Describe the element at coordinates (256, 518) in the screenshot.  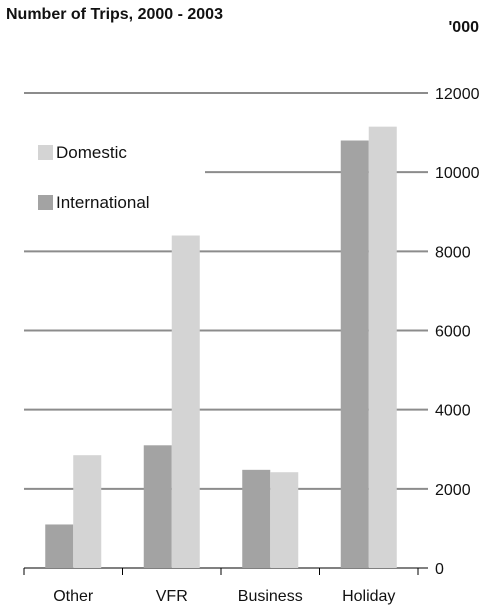
I see `bar-international-business` at that location.